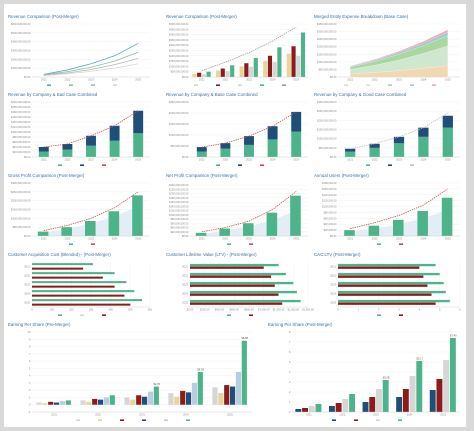 The width and height of the screenshot is (474, 431). Describe the element at coordinates (46, 175) in the screenshot. I see `chart-title: Gross Profit Comparison (Post-Merger)` at that location.